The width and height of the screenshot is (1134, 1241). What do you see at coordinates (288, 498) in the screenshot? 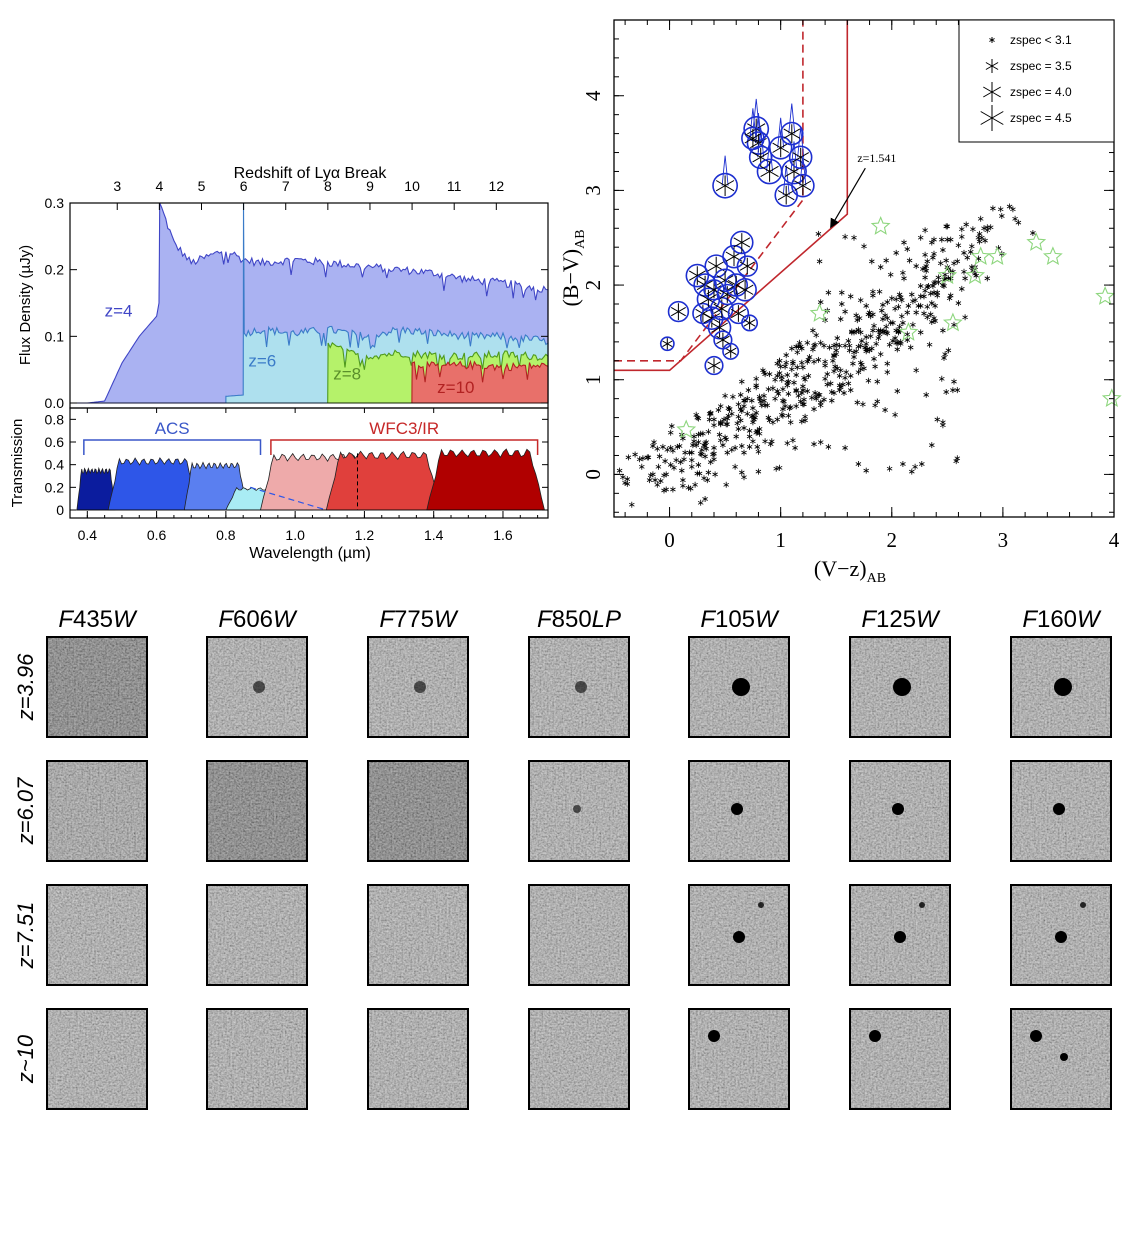
I see `filter-dashed-blue` at bounding box center [288, 498].